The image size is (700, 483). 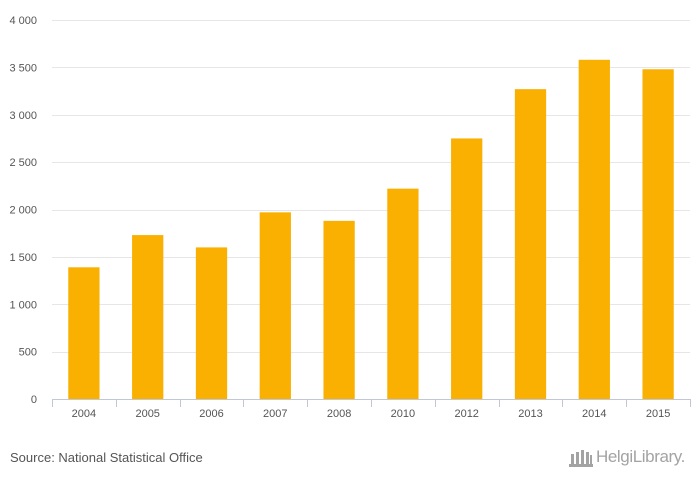 What do you see at coordinates (371, 403) in the screenshot?
I see `x-axis` at bounding box center [371, 403].